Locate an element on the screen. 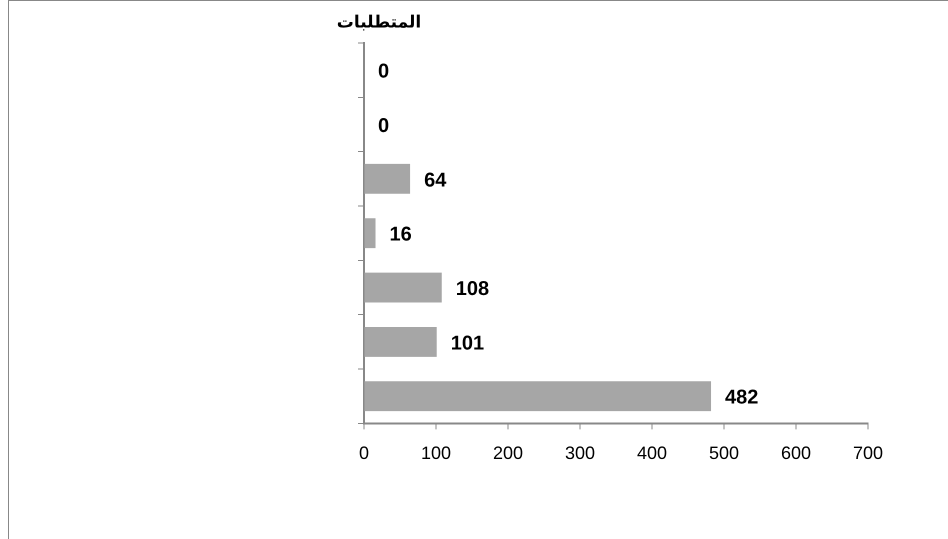  data-label: 482 is located at coordinates (741, 397).